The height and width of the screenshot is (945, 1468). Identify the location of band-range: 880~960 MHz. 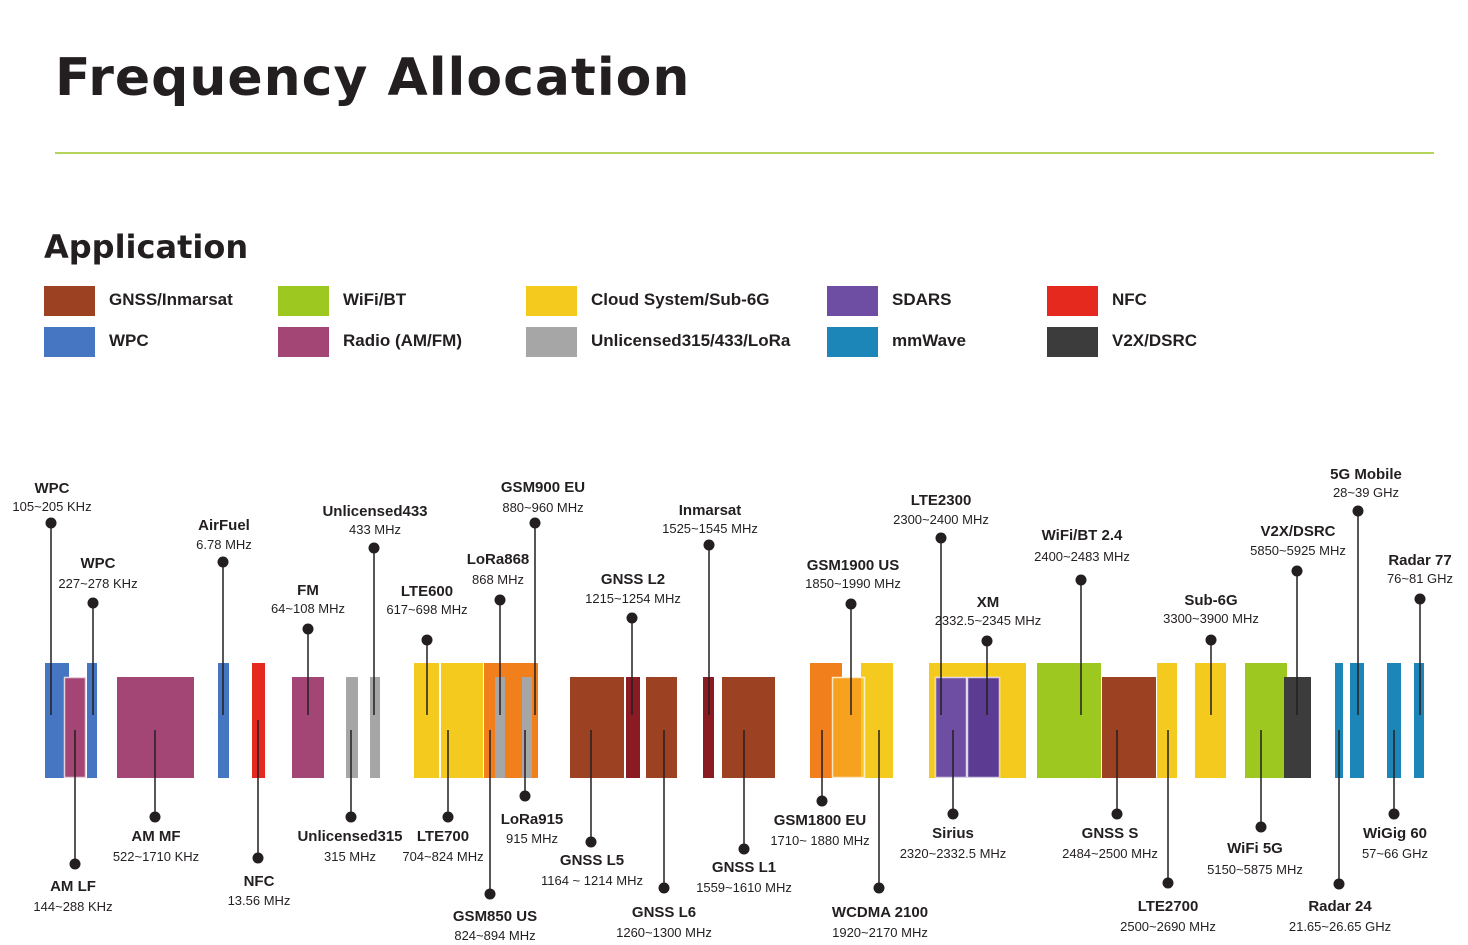
(542, 507).